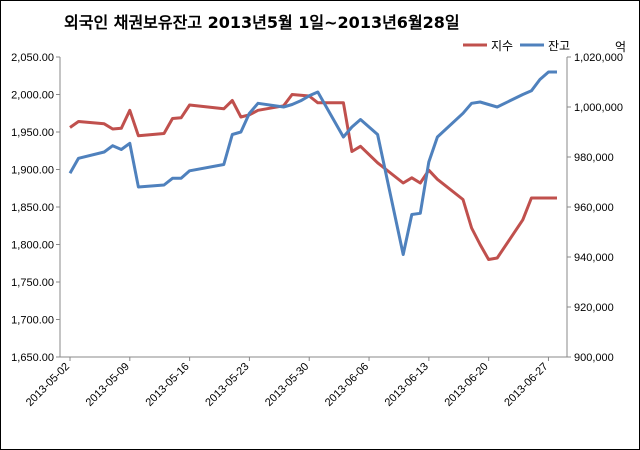  What do you see at coordinates (32, 96) in the screenshot?
I see `left-tick-label: 2,000.00` at bounding box center [32, 96].